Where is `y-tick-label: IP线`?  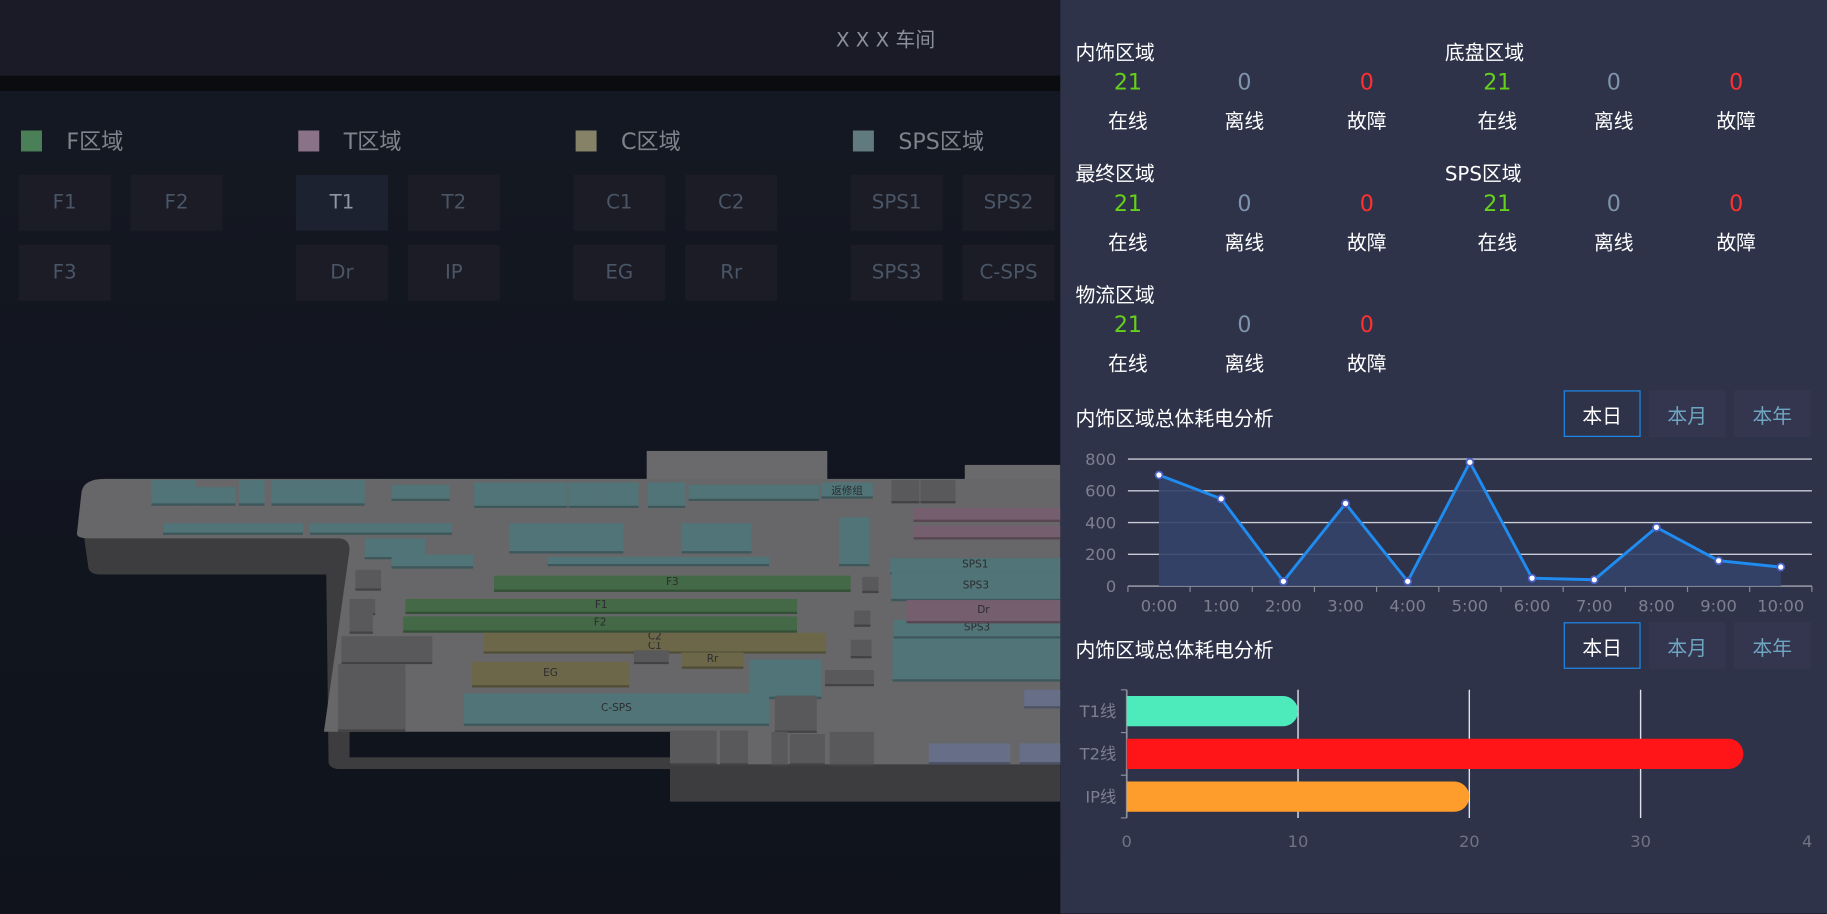
y-tick-label: IP线 is located at coordinates (1100, 796).